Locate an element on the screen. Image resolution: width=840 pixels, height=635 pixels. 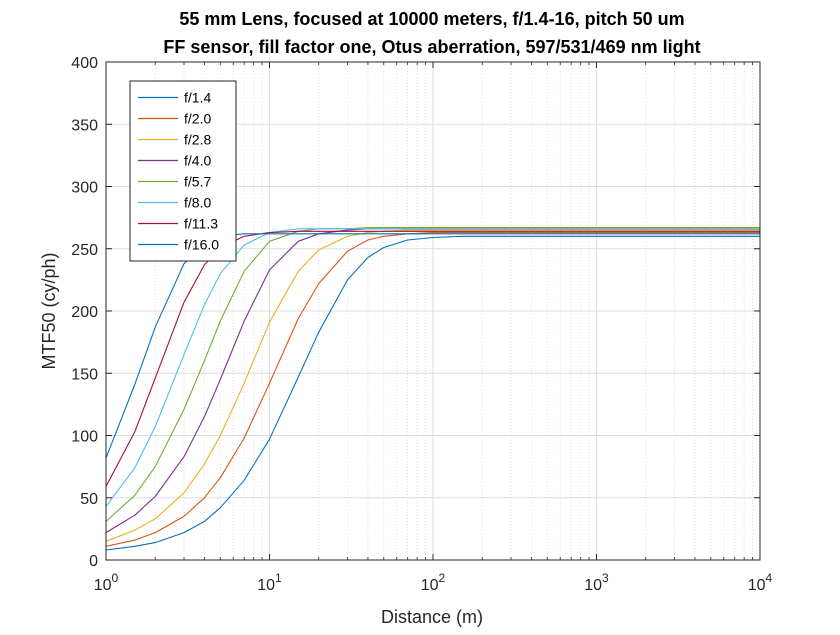
x-tick-label: 10⁴ is located at coordinates (760, 582).